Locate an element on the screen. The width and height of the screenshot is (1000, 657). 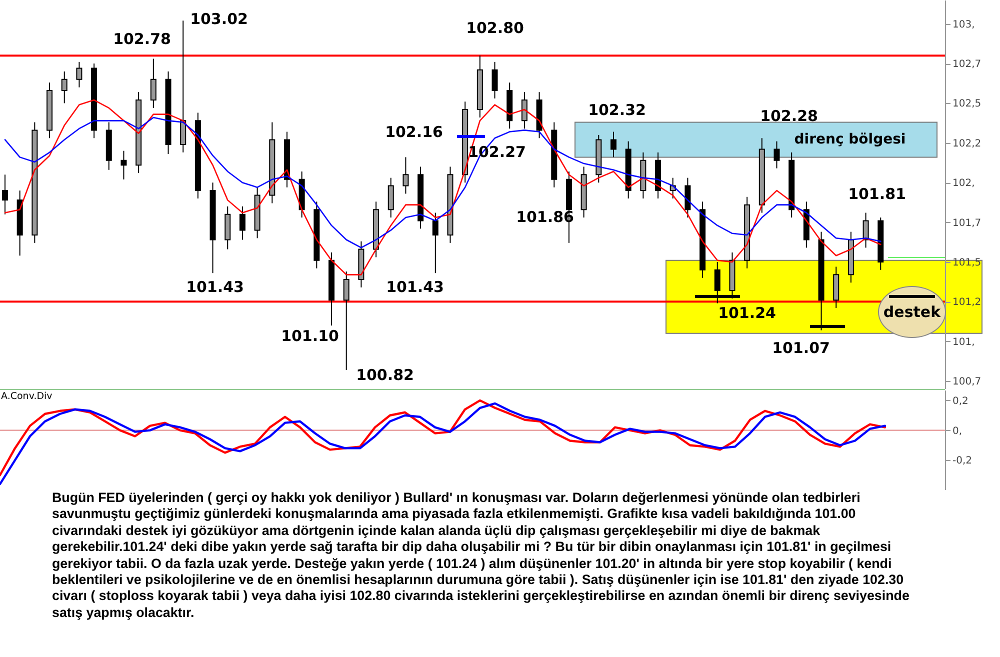
annotation: 102.28 is located at coordinates (789, 116).